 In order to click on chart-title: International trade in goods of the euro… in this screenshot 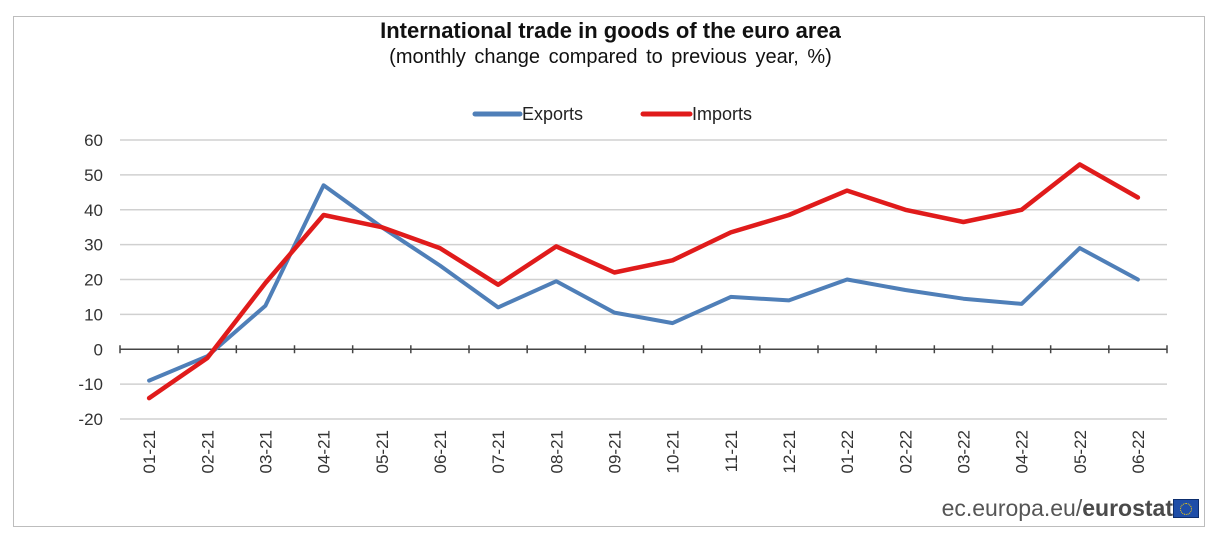, I will do `click(610, 30)`.